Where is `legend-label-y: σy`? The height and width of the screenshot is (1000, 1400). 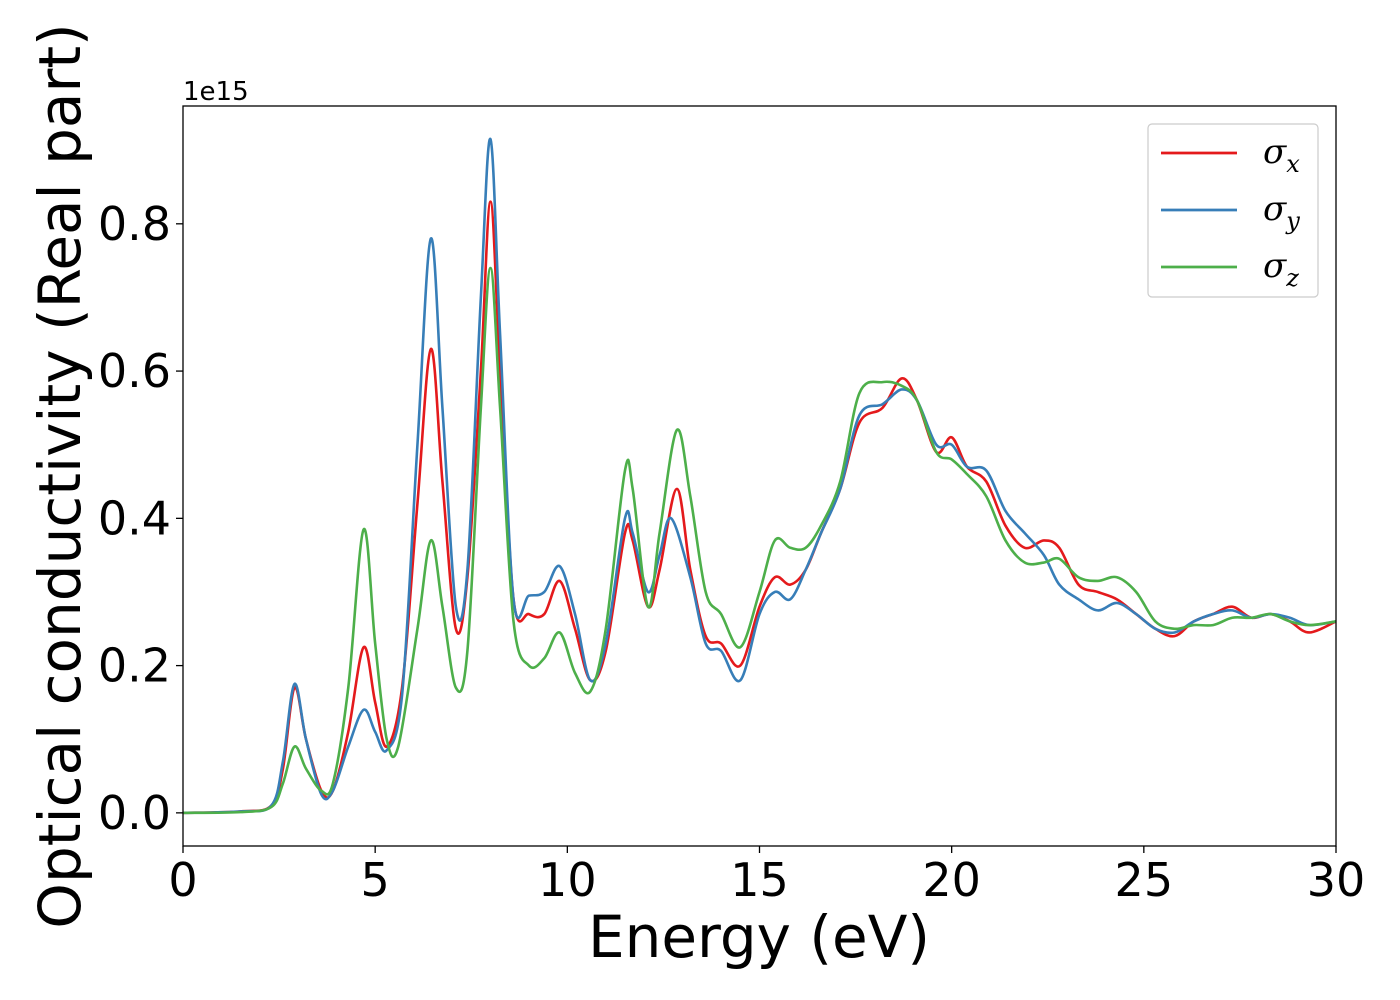 legend-label-y: σy is located at coordinates (1281, 212).